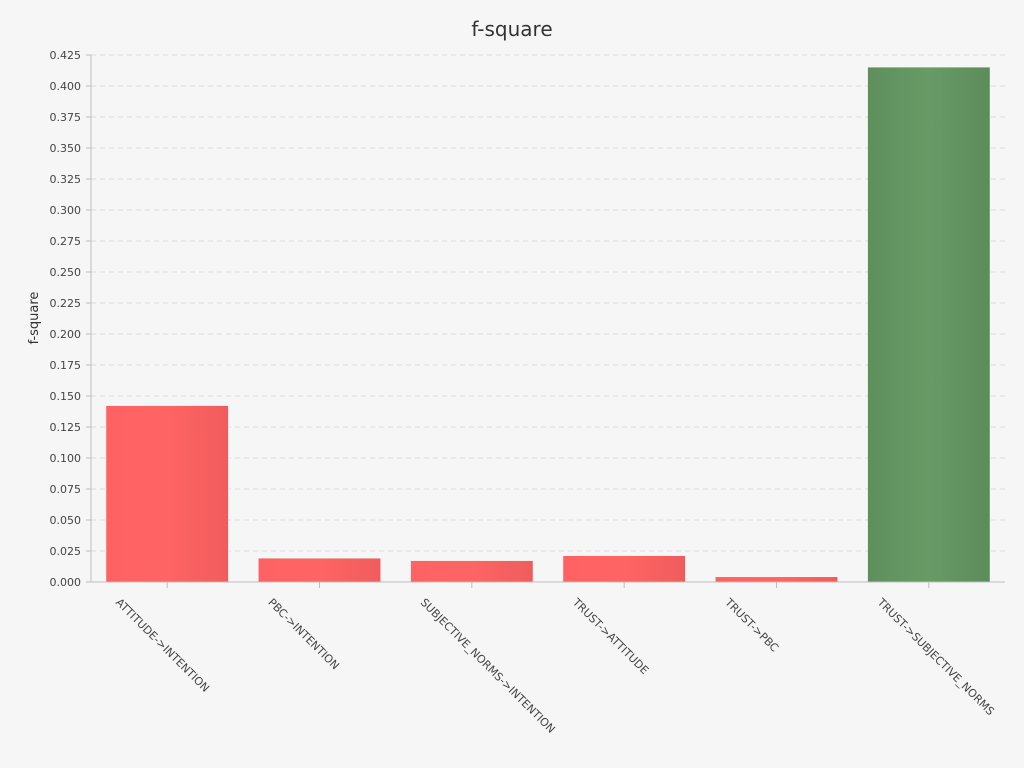 The height and width of the screenshot is (768, 1024). Describe the element at coordinates (66, 365) in the screenshot. I see `y-tick-label: 0.175` at that location.